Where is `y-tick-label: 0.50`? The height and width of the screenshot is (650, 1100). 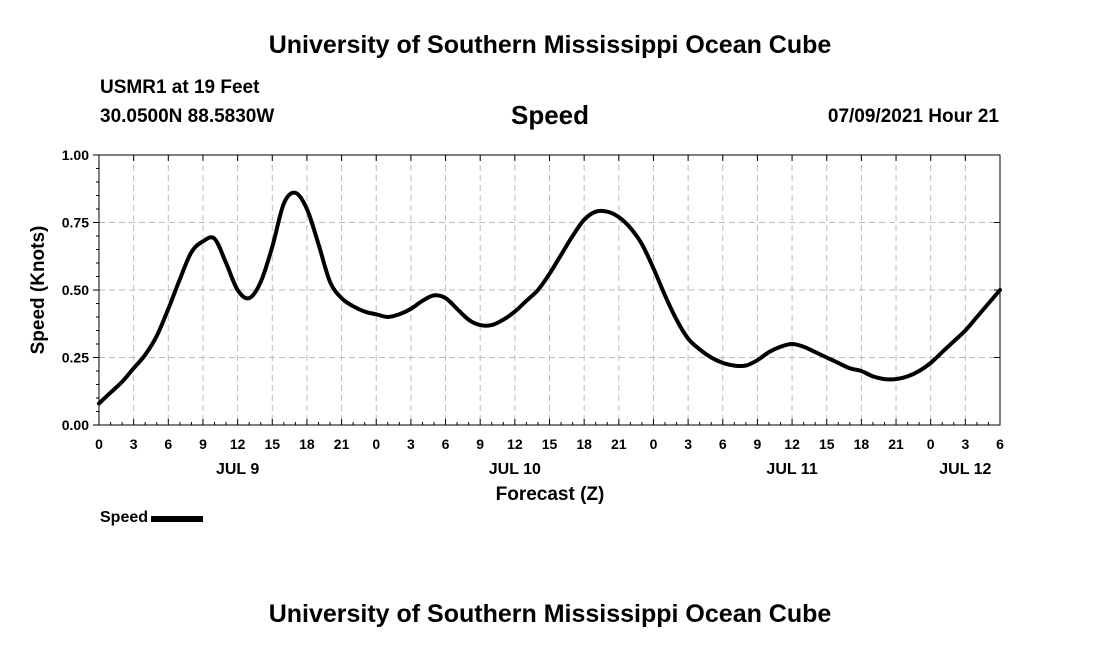
y-tick-label: 0.50 is located at coordinates (75, 290).